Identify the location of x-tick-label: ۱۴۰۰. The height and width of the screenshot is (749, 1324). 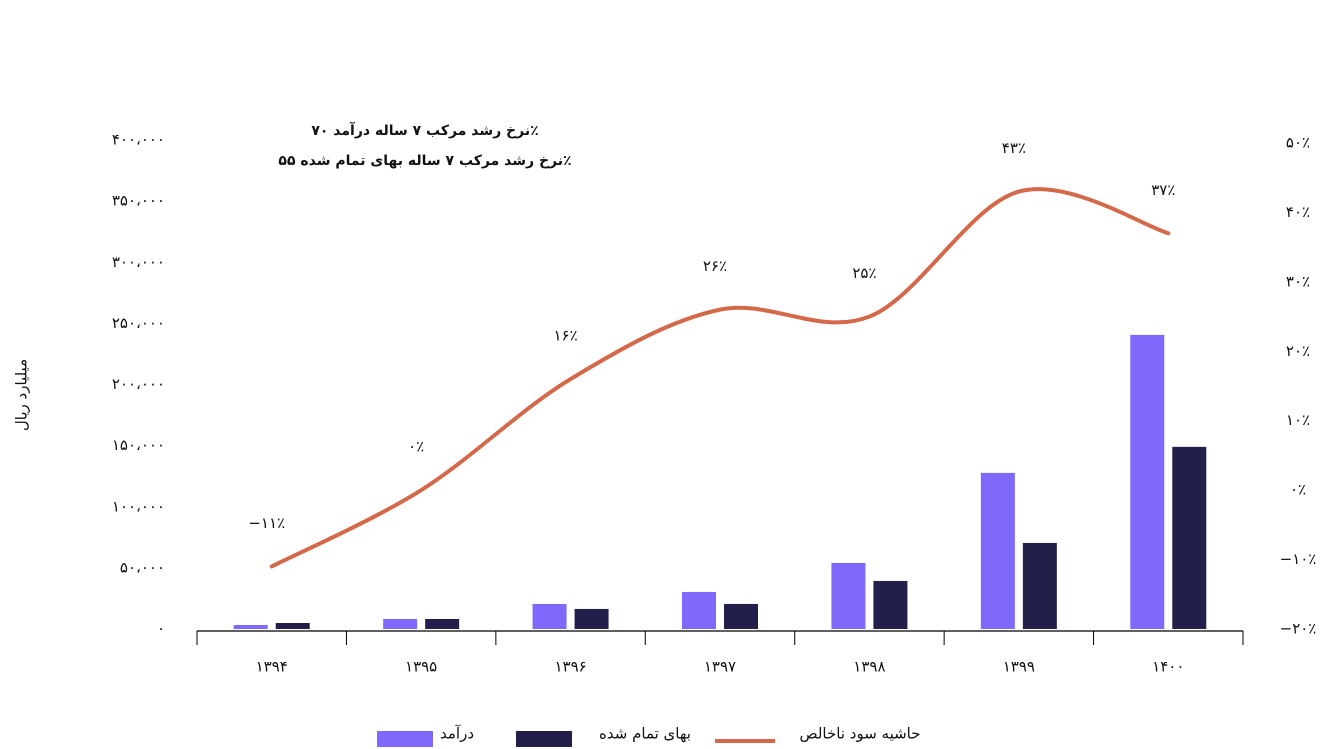
(1168, 667).